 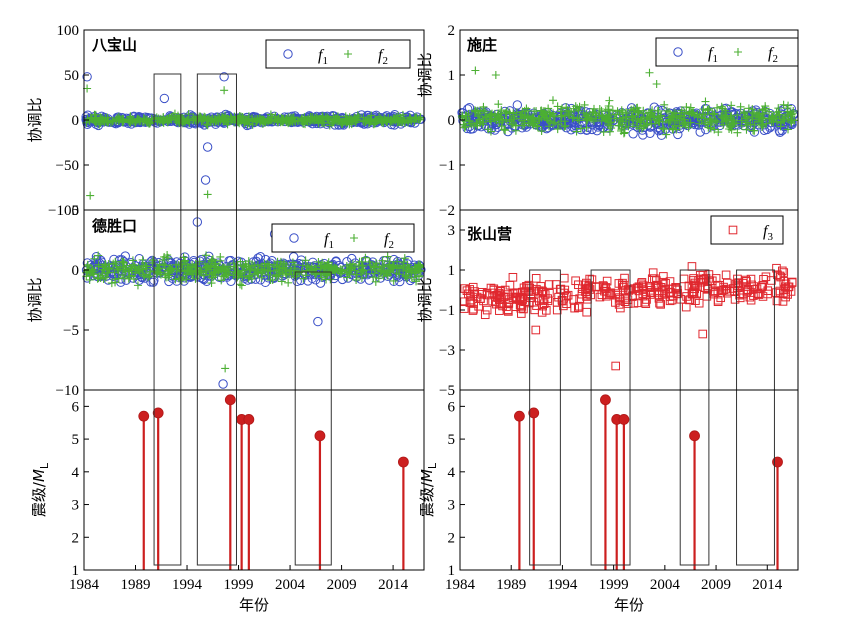 I want to click on magnitude-axis-label: 震级/ML, so click(x=428, y=489).